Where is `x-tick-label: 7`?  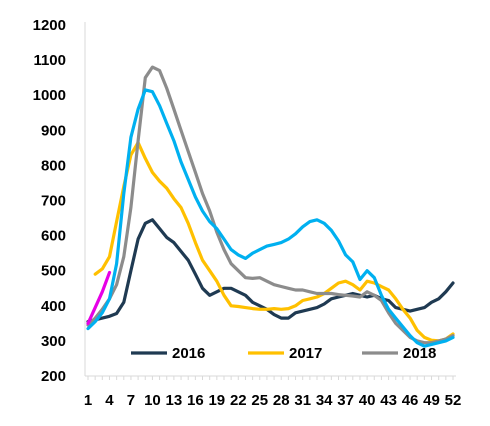
x-tick-label: 7 is located at coordinates (131, 400).